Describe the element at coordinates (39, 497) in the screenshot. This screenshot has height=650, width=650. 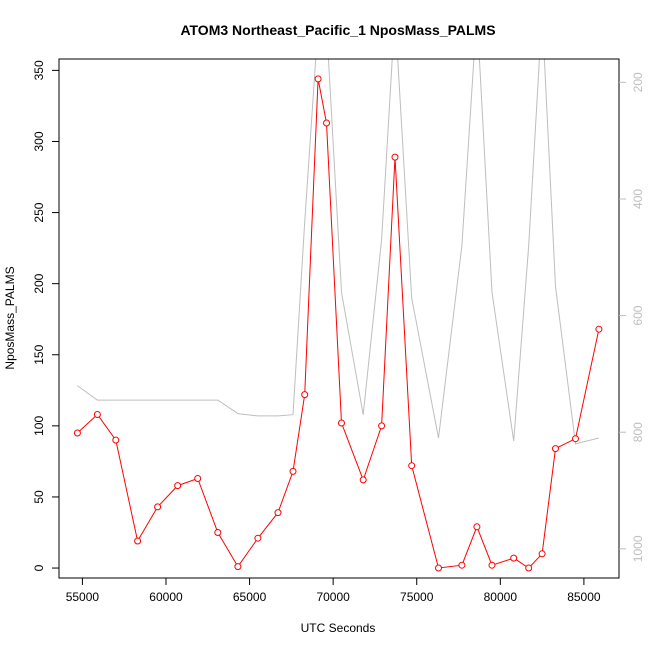
I see `y-tick-label: 50` at that location.